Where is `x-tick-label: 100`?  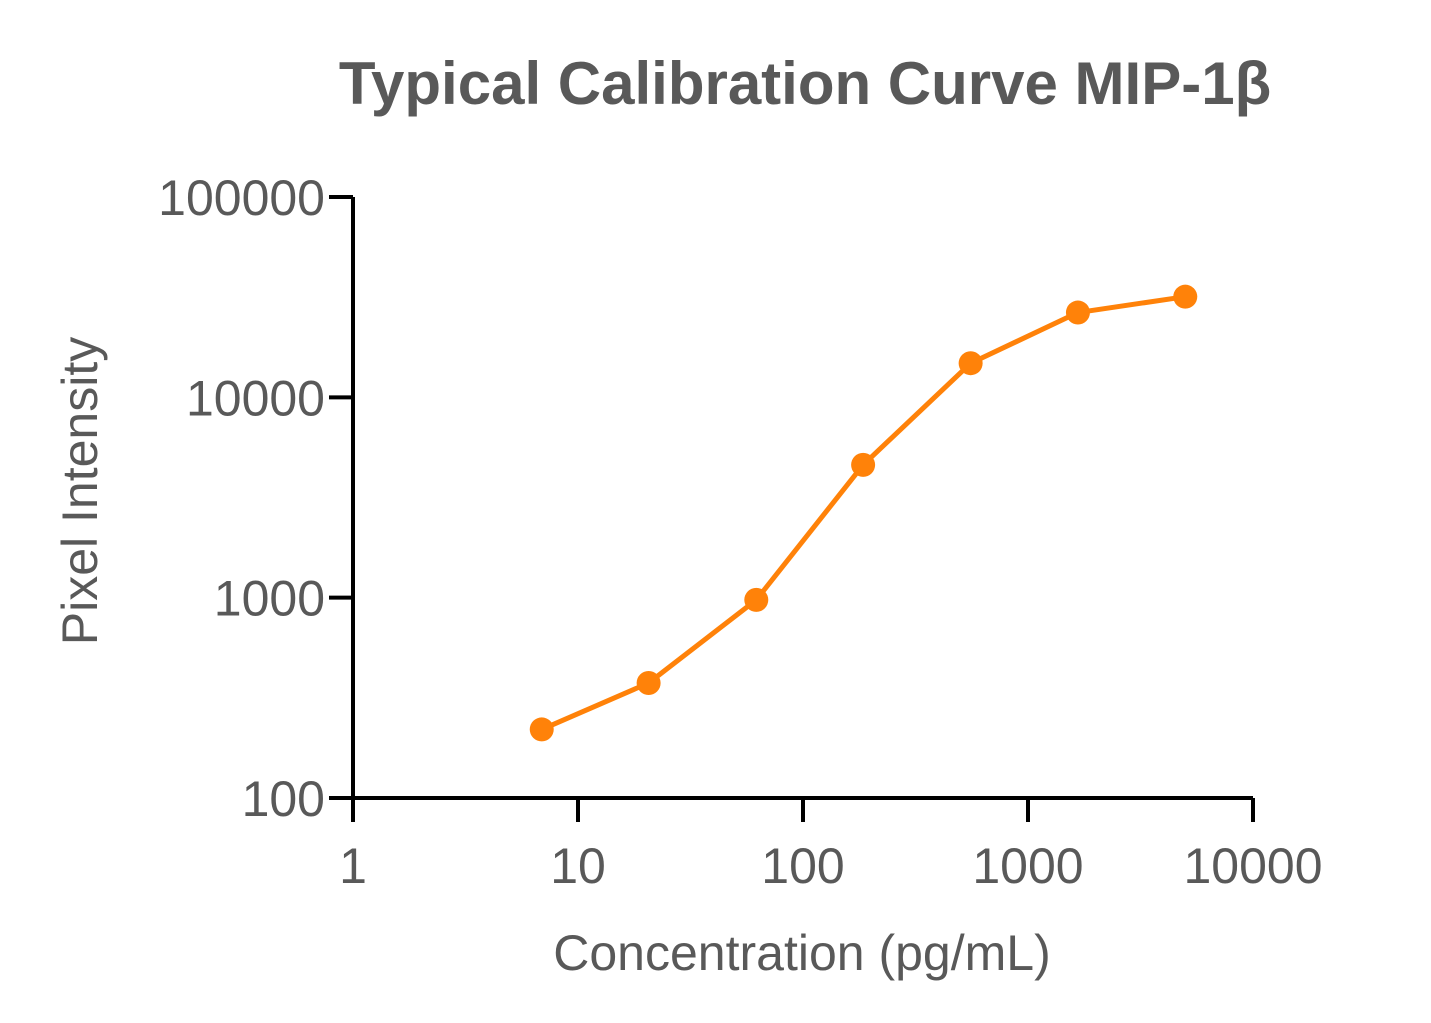
x-tick-label: 100 is located at coordinates (802, 866).